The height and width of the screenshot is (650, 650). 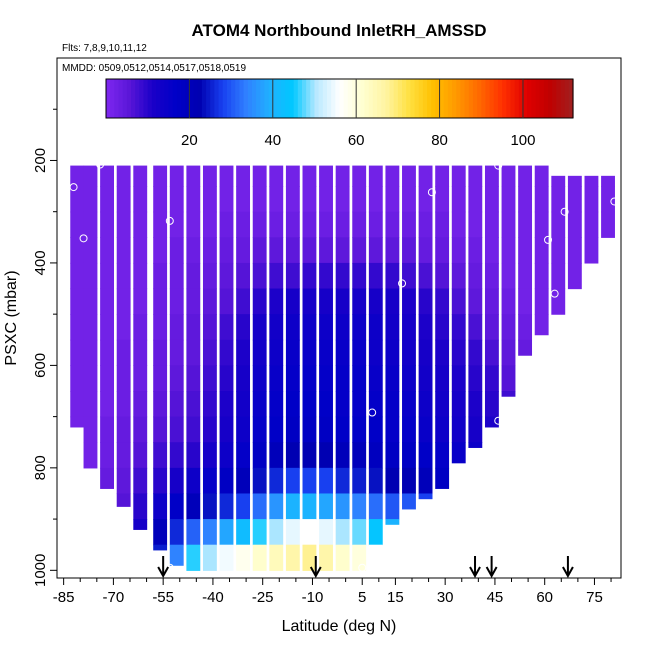 What do you see at coordinates (11, 317) in the screenshot?
I see `y-axis-label: PSXC (mbar)` at bounding box center [11, 317].